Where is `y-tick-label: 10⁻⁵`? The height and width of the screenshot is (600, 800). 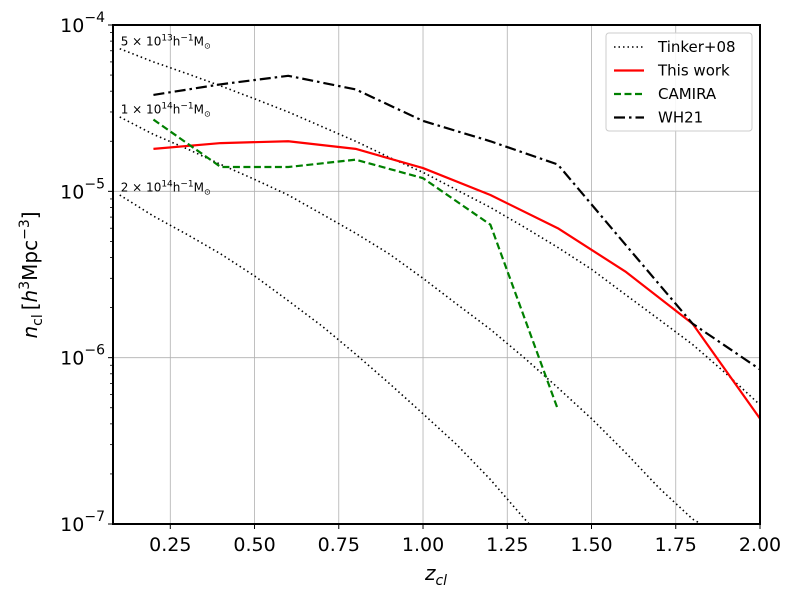
y-tick-label: 10⁻⁵ is located at coordinates (82, 189).